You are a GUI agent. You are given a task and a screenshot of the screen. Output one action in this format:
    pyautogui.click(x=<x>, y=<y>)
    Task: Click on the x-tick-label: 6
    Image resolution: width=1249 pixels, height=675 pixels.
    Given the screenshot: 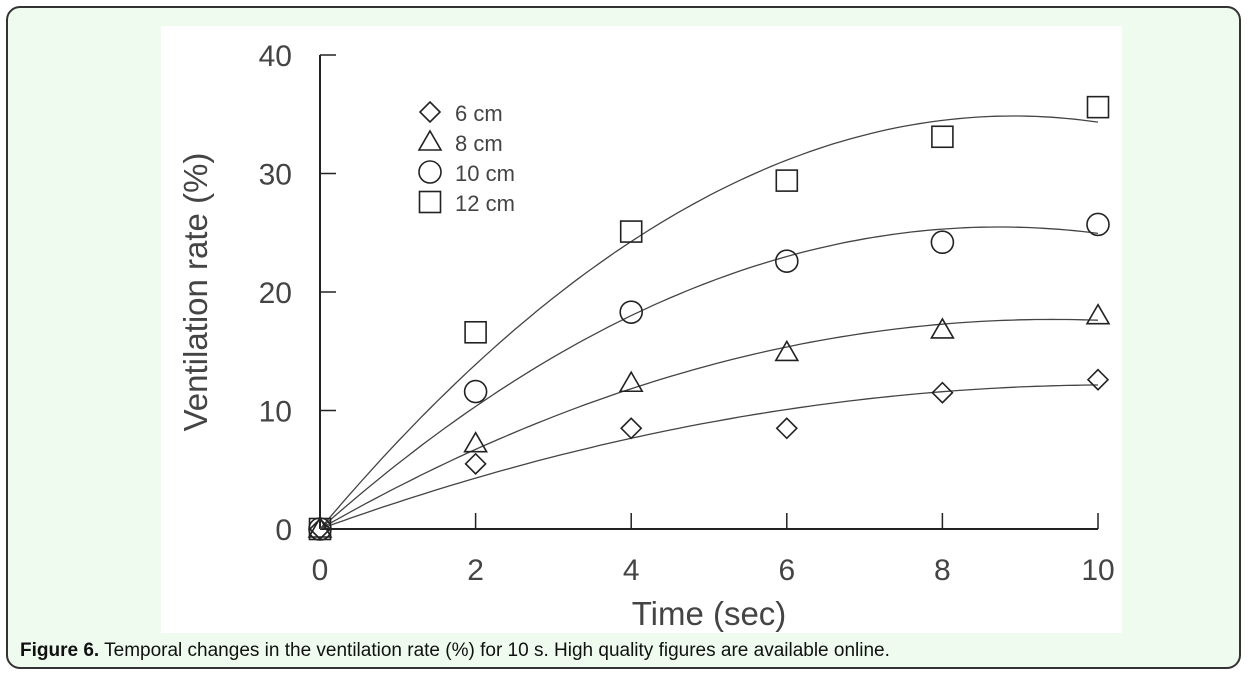 What is the action you would take?
    pyautogui.click(x=786, y=570)
    